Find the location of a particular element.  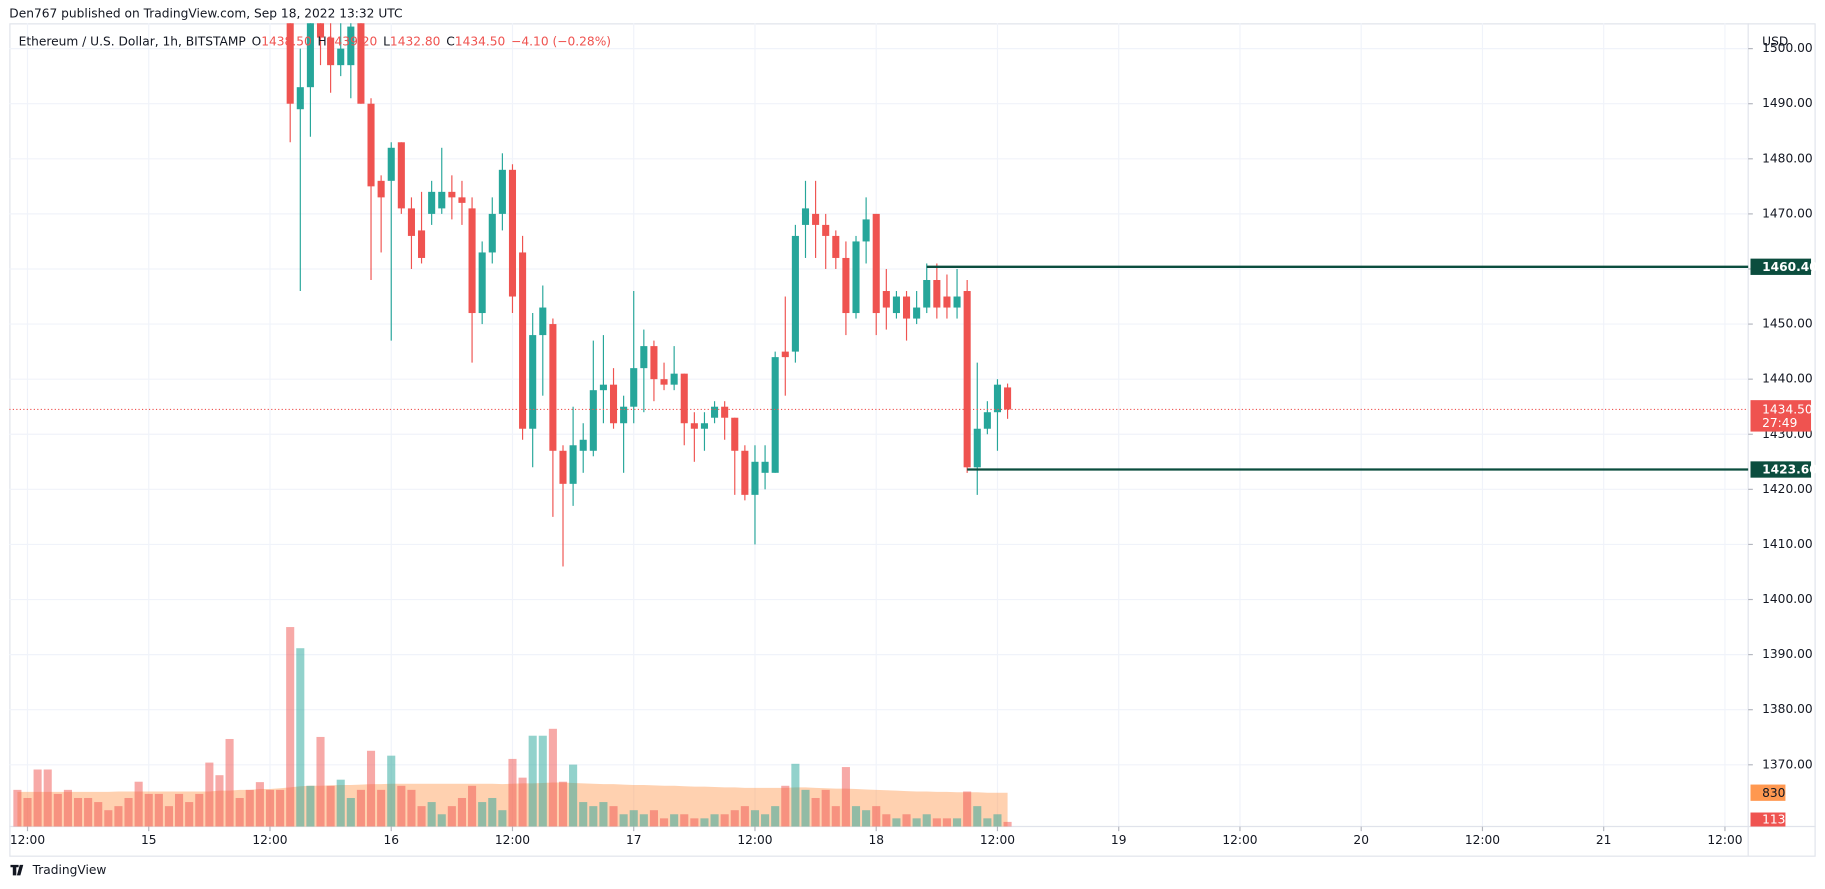

level-label: 1423.60 is located at coordinates (1790, 470).